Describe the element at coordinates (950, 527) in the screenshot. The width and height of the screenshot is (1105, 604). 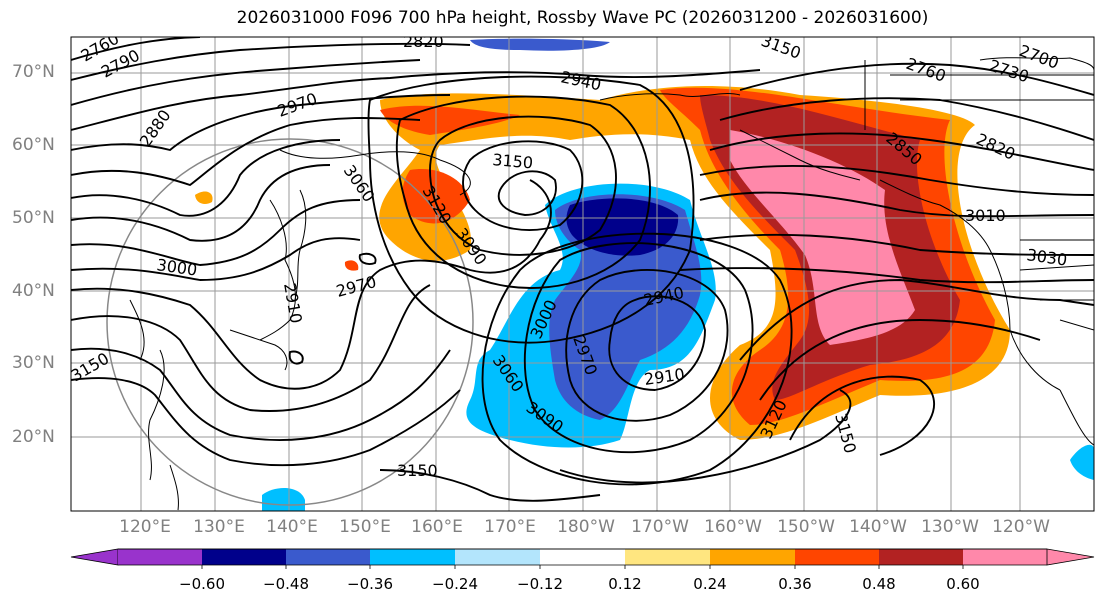
I see `longitude-label: 130°W` at that location.